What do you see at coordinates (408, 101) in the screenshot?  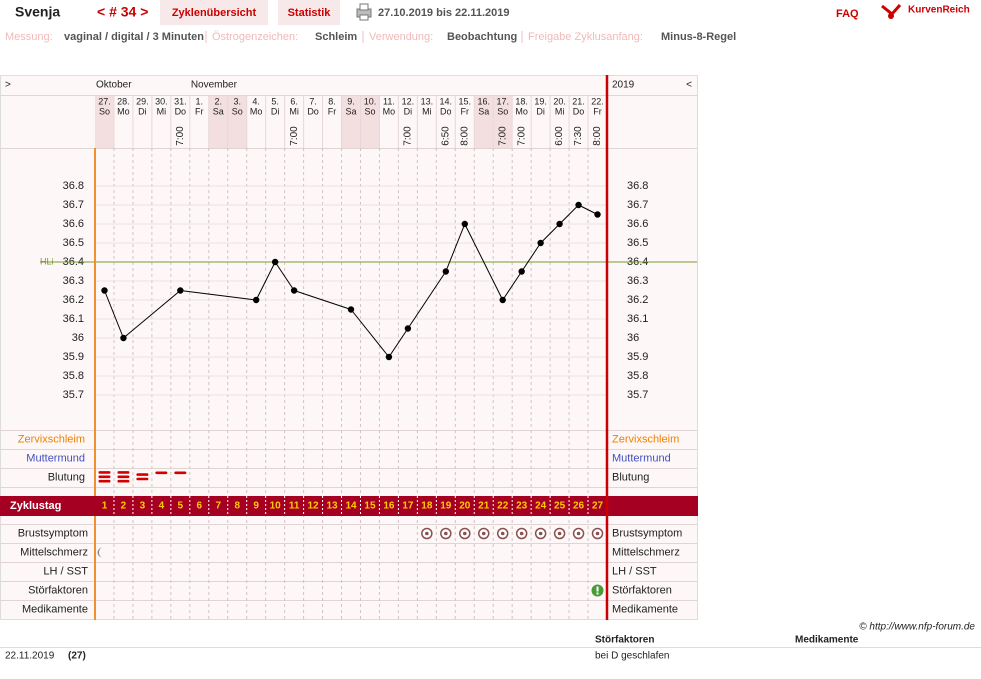 I see `day-date: 12.` at bounding box center [408, 101].